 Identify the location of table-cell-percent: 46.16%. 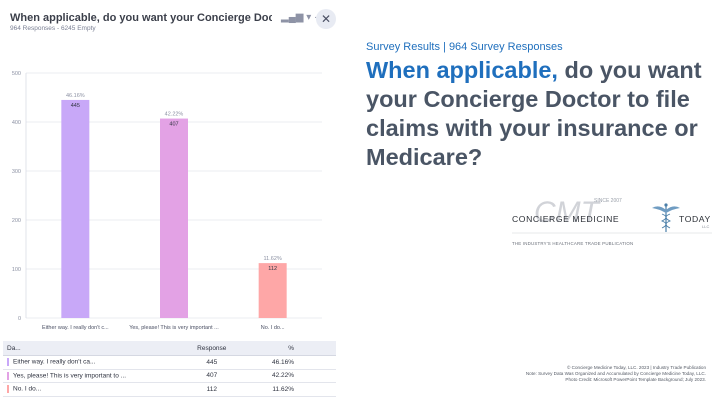
(287, 362).